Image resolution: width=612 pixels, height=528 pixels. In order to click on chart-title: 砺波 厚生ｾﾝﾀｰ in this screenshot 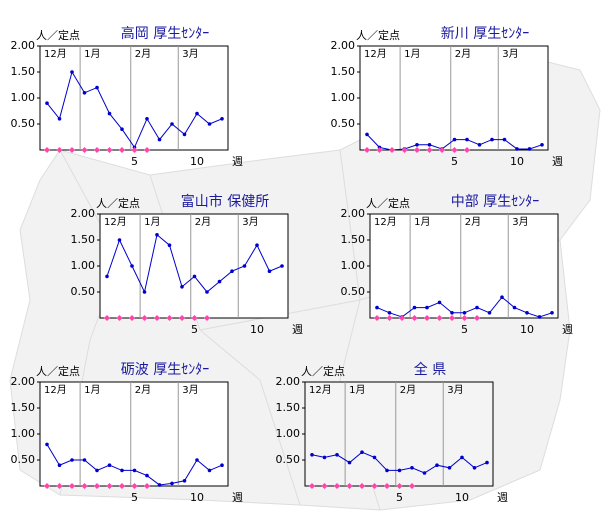, I will do `click(165, 370)`.